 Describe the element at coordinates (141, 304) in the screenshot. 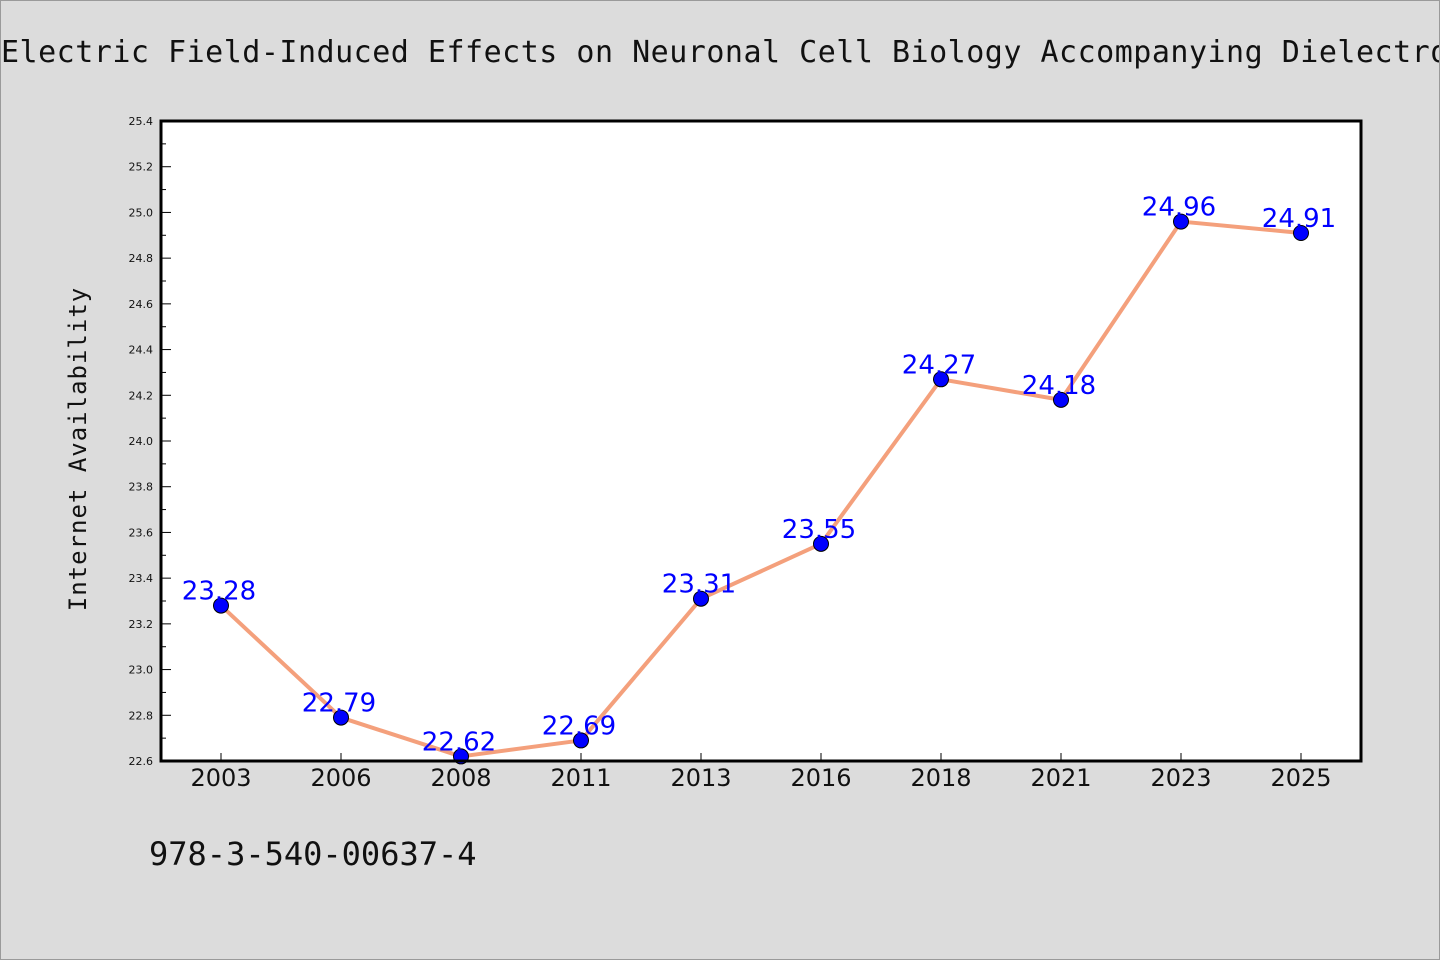

I see `y-tick-label: 24.6` at that location.